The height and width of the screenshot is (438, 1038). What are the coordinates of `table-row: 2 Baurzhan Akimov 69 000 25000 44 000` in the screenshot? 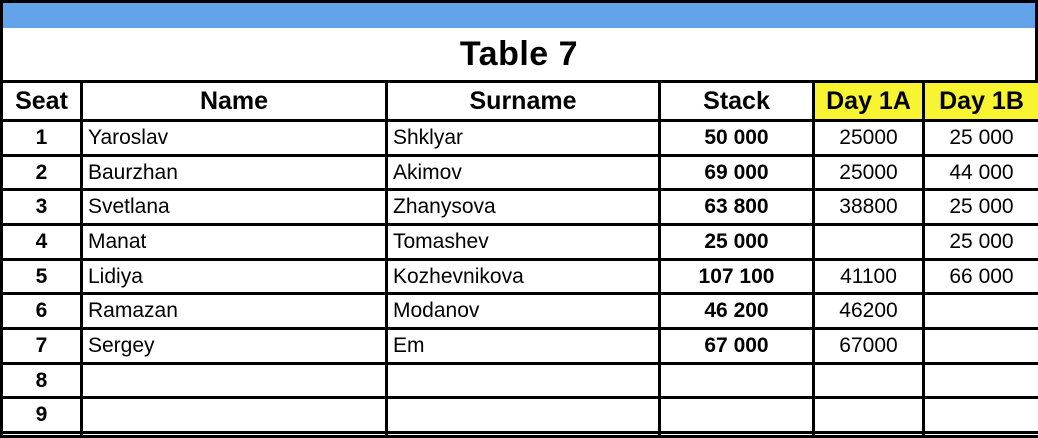 It's located at (519, 172).